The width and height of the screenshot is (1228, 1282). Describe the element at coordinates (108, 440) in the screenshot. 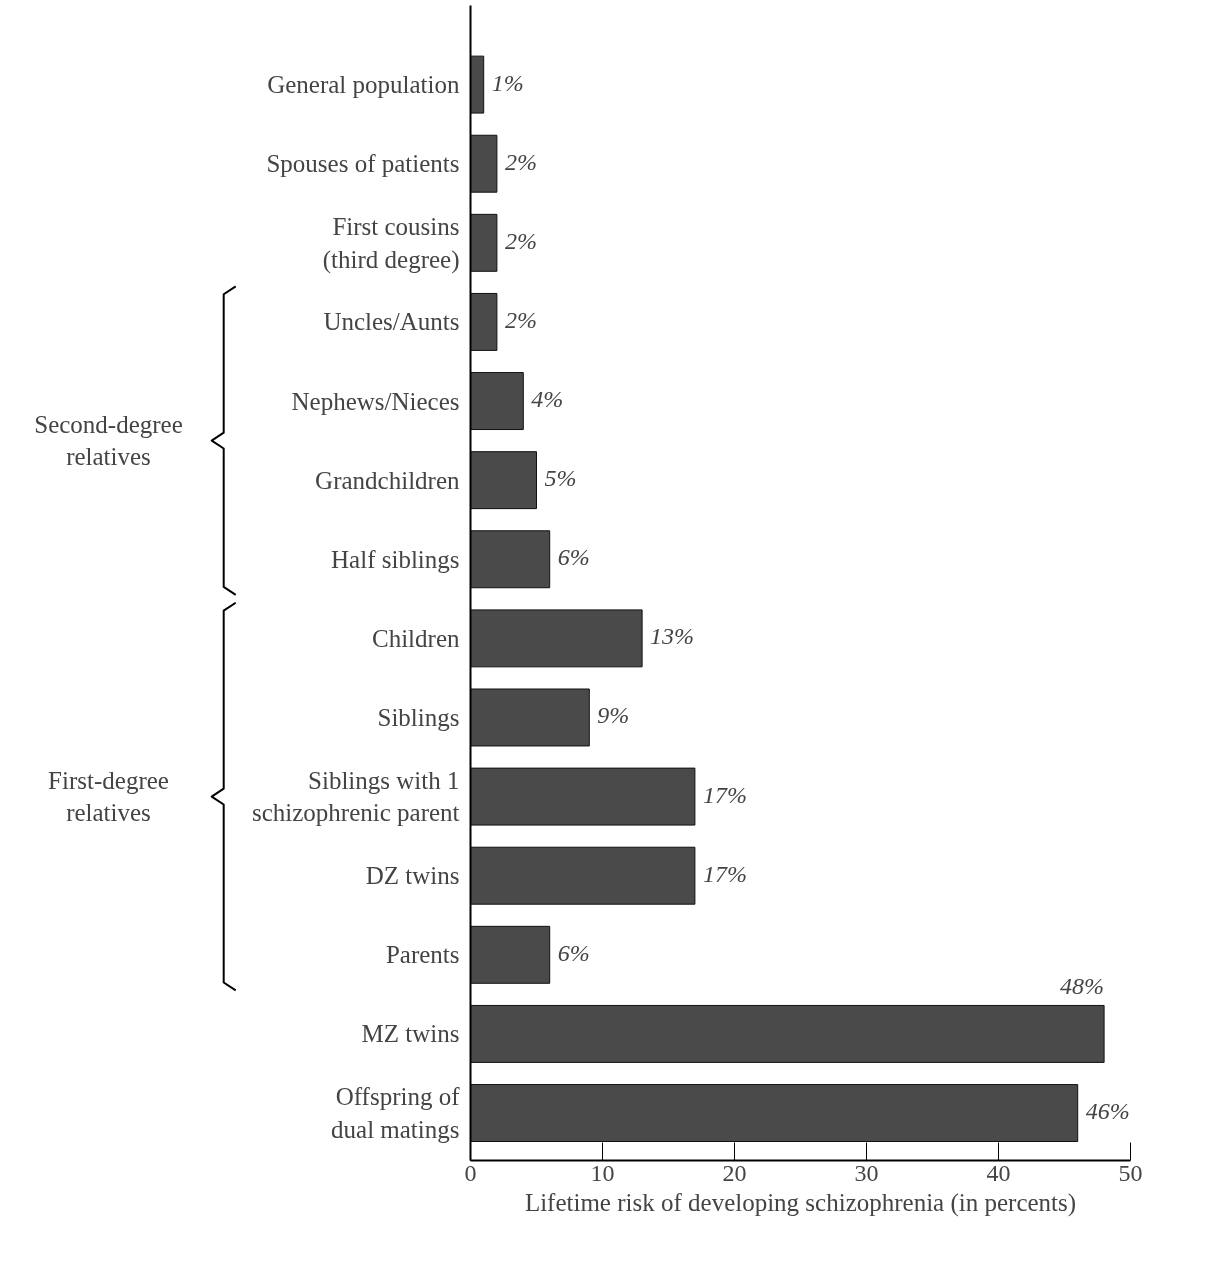

I see `text: Second-degree relatives` at that location.